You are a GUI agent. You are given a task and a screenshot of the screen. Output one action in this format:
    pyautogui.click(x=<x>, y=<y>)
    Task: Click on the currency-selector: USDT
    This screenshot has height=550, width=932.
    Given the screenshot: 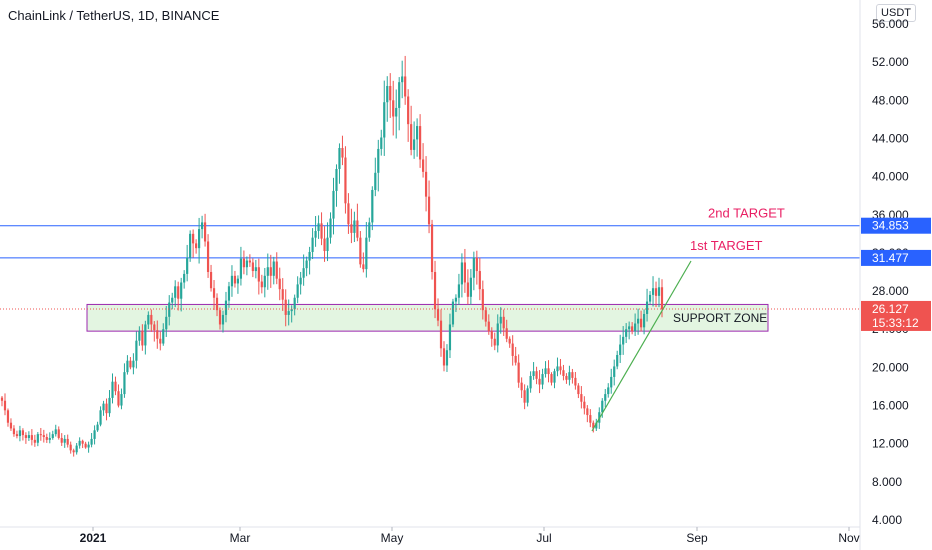 What is the action you would take?
    pyautogui.click(x=896, y=13)
    